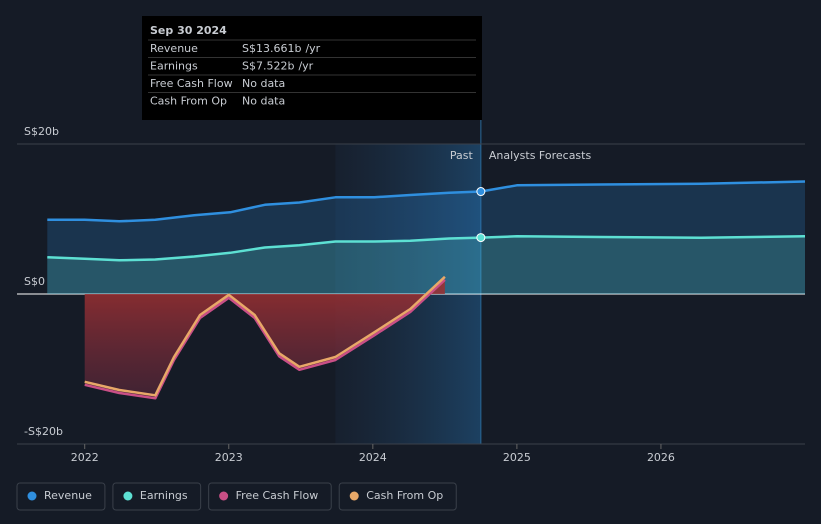  What do you see at coordinates (68, 495) in the screenshot?
I see `legend-label: Revenue` at bounding box center [68, 495].